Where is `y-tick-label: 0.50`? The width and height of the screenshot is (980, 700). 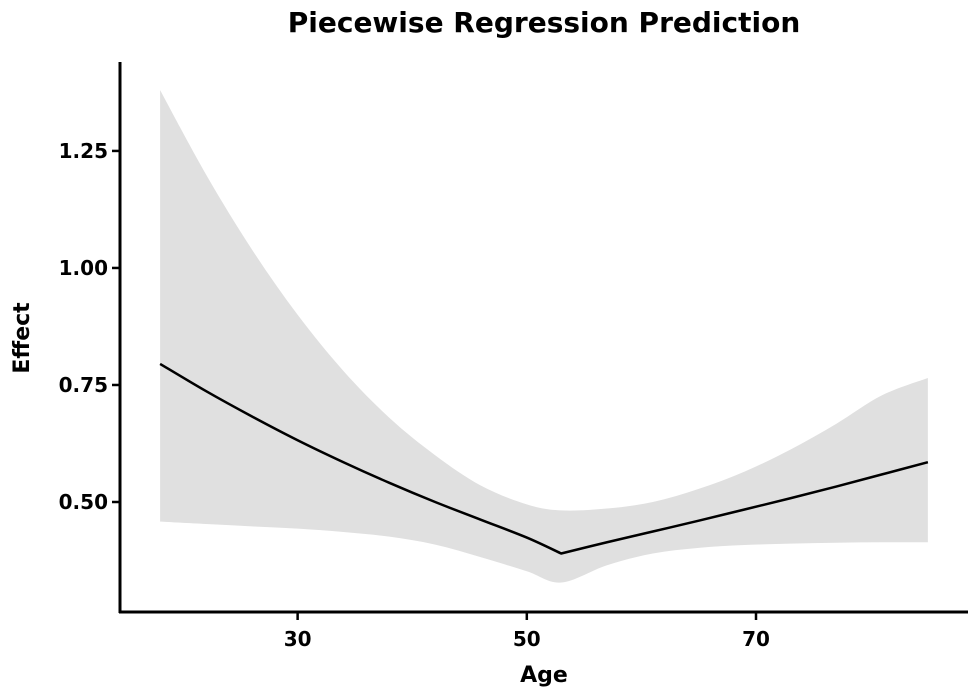 y-tick-label: 0.50 is located at coordinates (83, 502).